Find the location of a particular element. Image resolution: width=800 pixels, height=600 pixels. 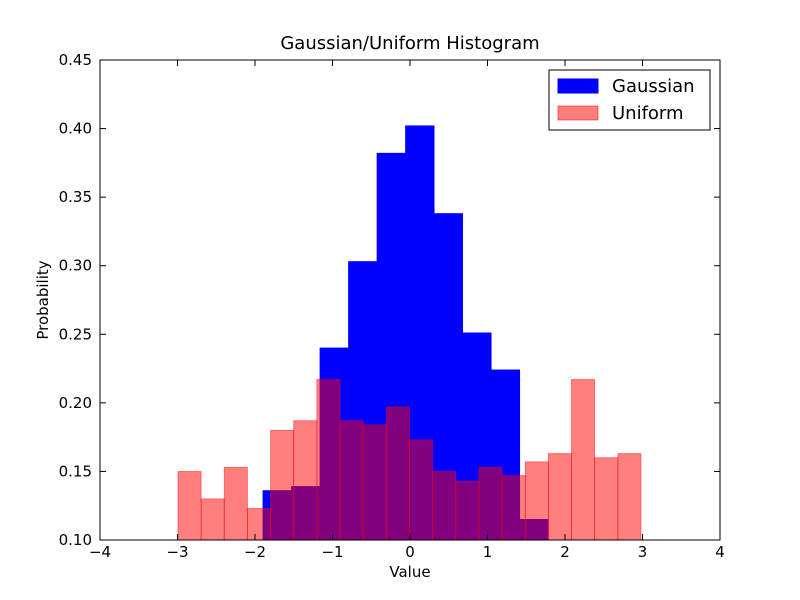

x-axis-label: Value is located at coordinates (409, 572).